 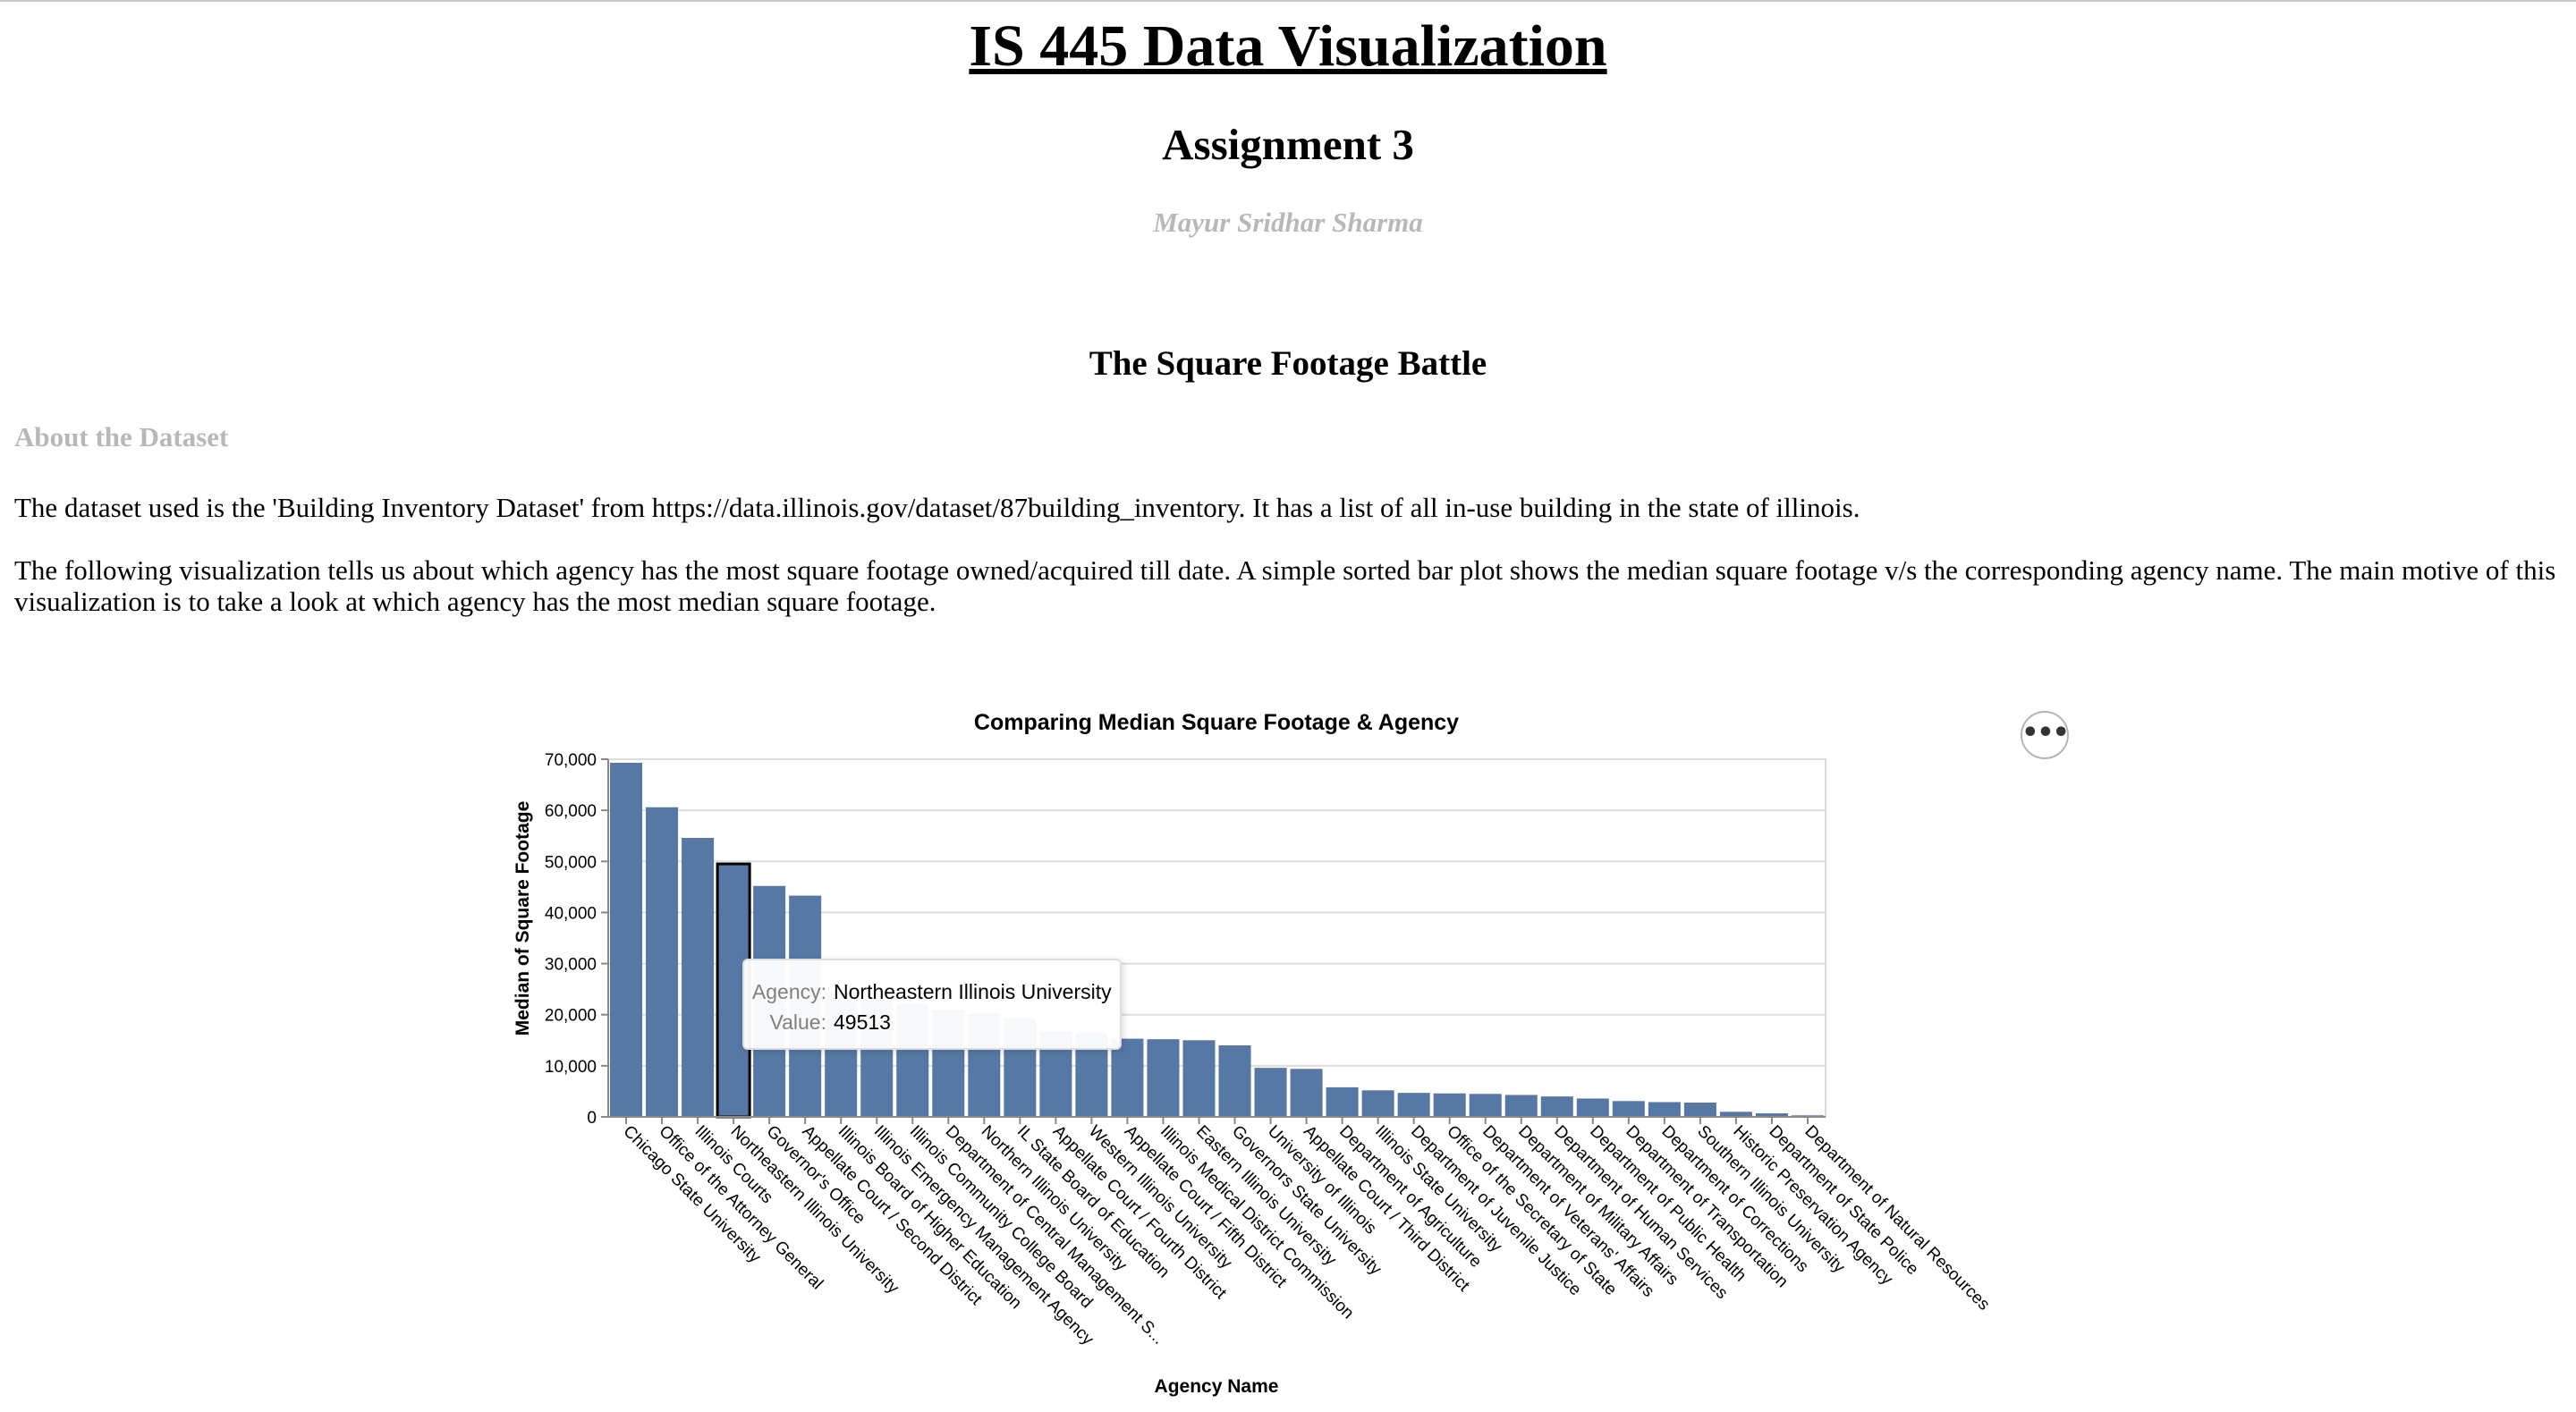 What do you see at coordinates (1288, 1) in the screenshot?
I see `top-rule` at bounding box center [1288, 1].